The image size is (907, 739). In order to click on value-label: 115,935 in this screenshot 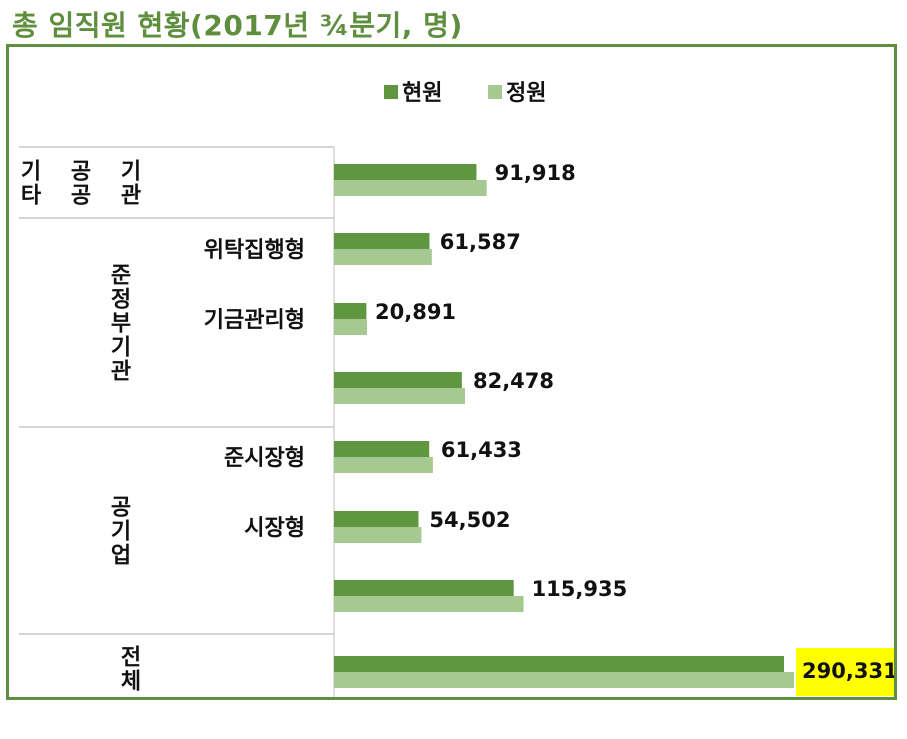, I will do `click(580, 589)`.